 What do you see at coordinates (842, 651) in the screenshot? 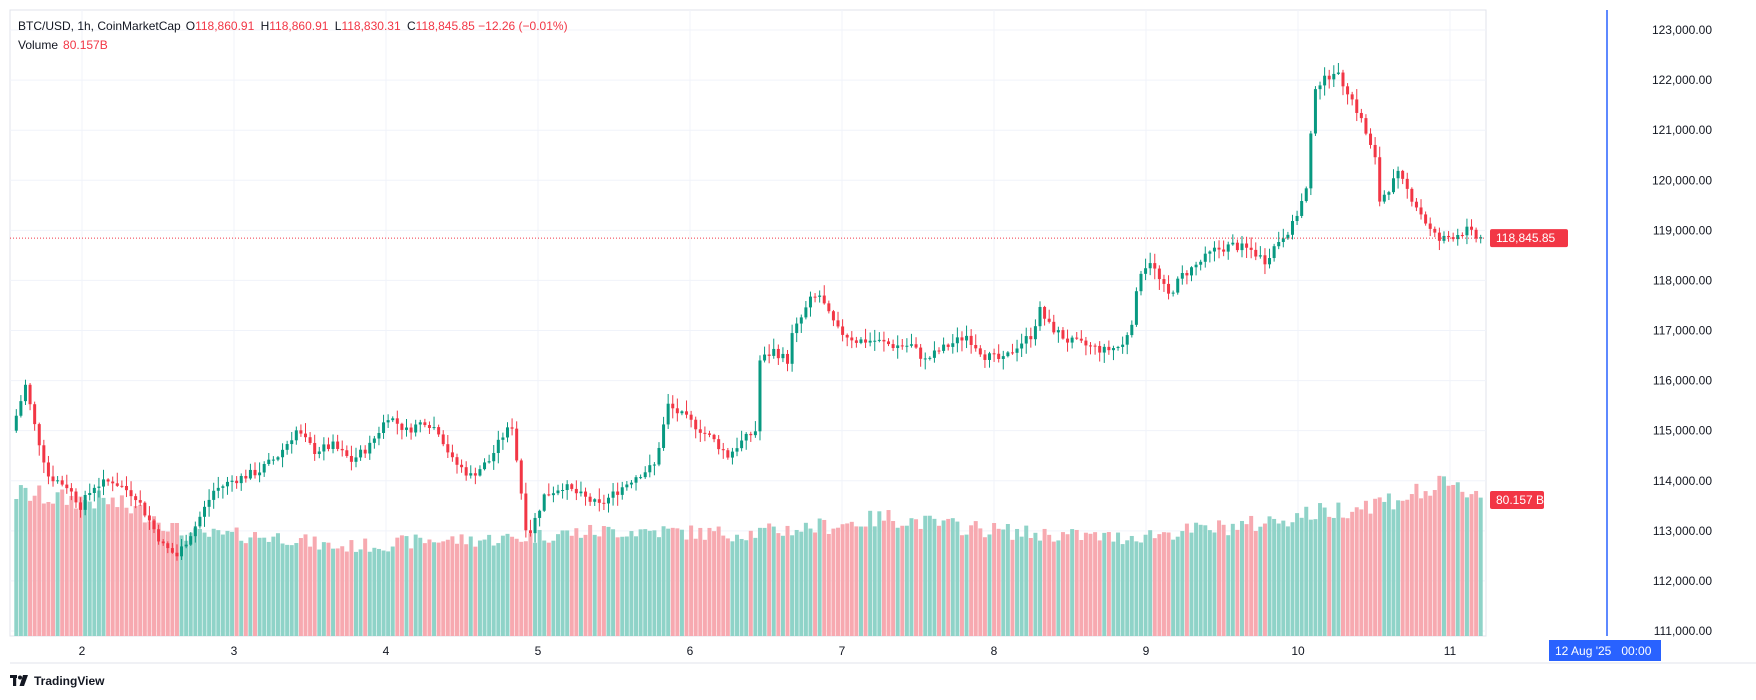
I see `x-tick-label: 7` at bounding box center [842, 651].